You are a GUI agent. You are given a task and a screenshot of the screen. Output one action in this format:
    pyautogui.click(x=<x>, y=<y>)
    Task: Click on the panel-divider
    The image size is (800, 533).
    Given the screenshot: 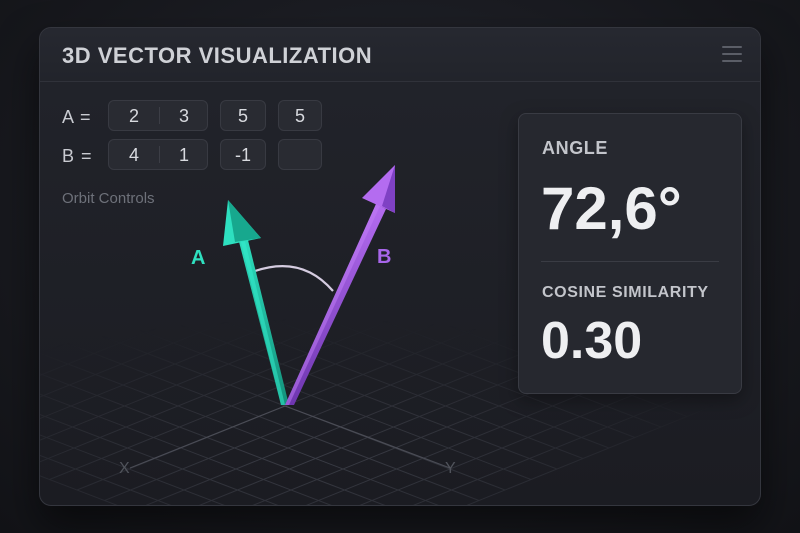 What is the action you would take?
    pyautogui.click(x=630, y=261)
    